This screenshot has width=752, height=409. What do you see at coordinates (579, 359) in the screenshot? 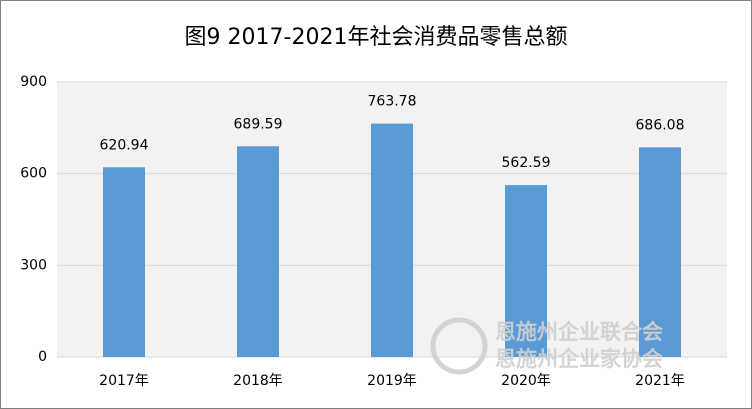
I see `watermark-text: 恩施州企业家协会` at bounding box center [579, 359].